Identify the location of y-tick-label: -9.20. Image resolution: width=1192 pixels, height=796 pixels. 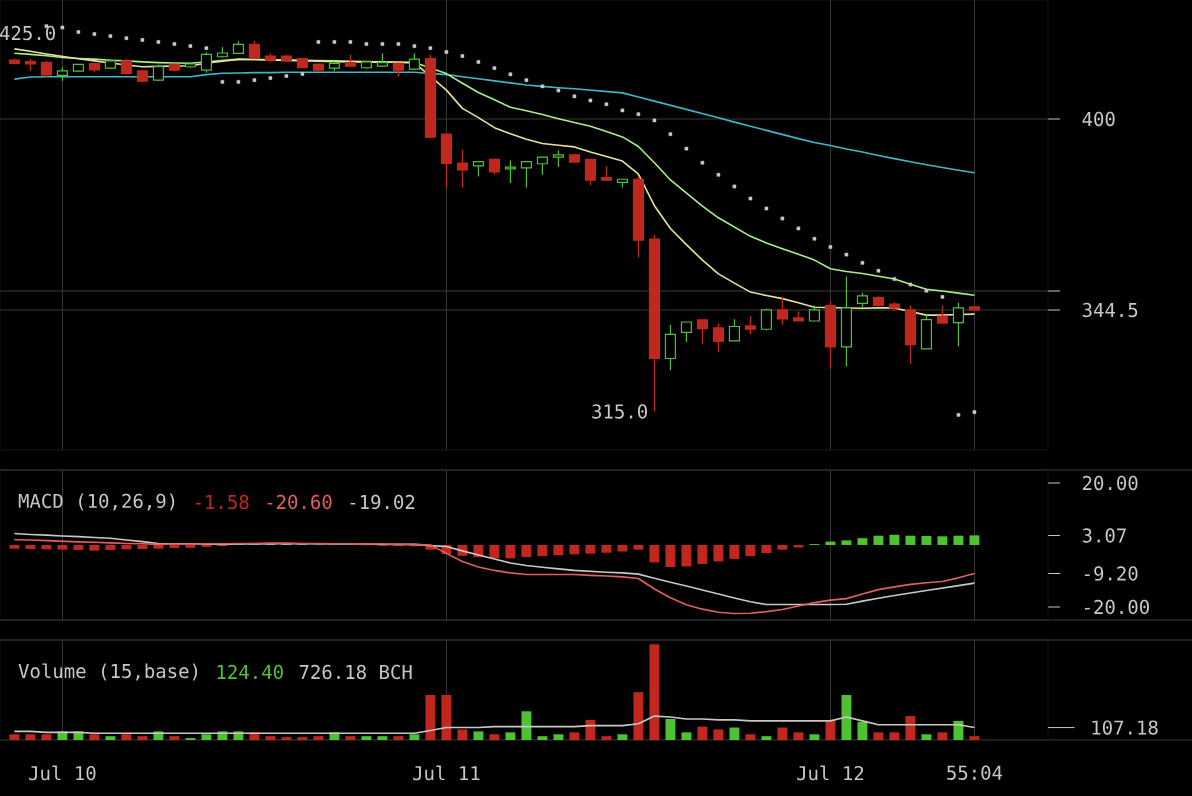
(1111, 573).